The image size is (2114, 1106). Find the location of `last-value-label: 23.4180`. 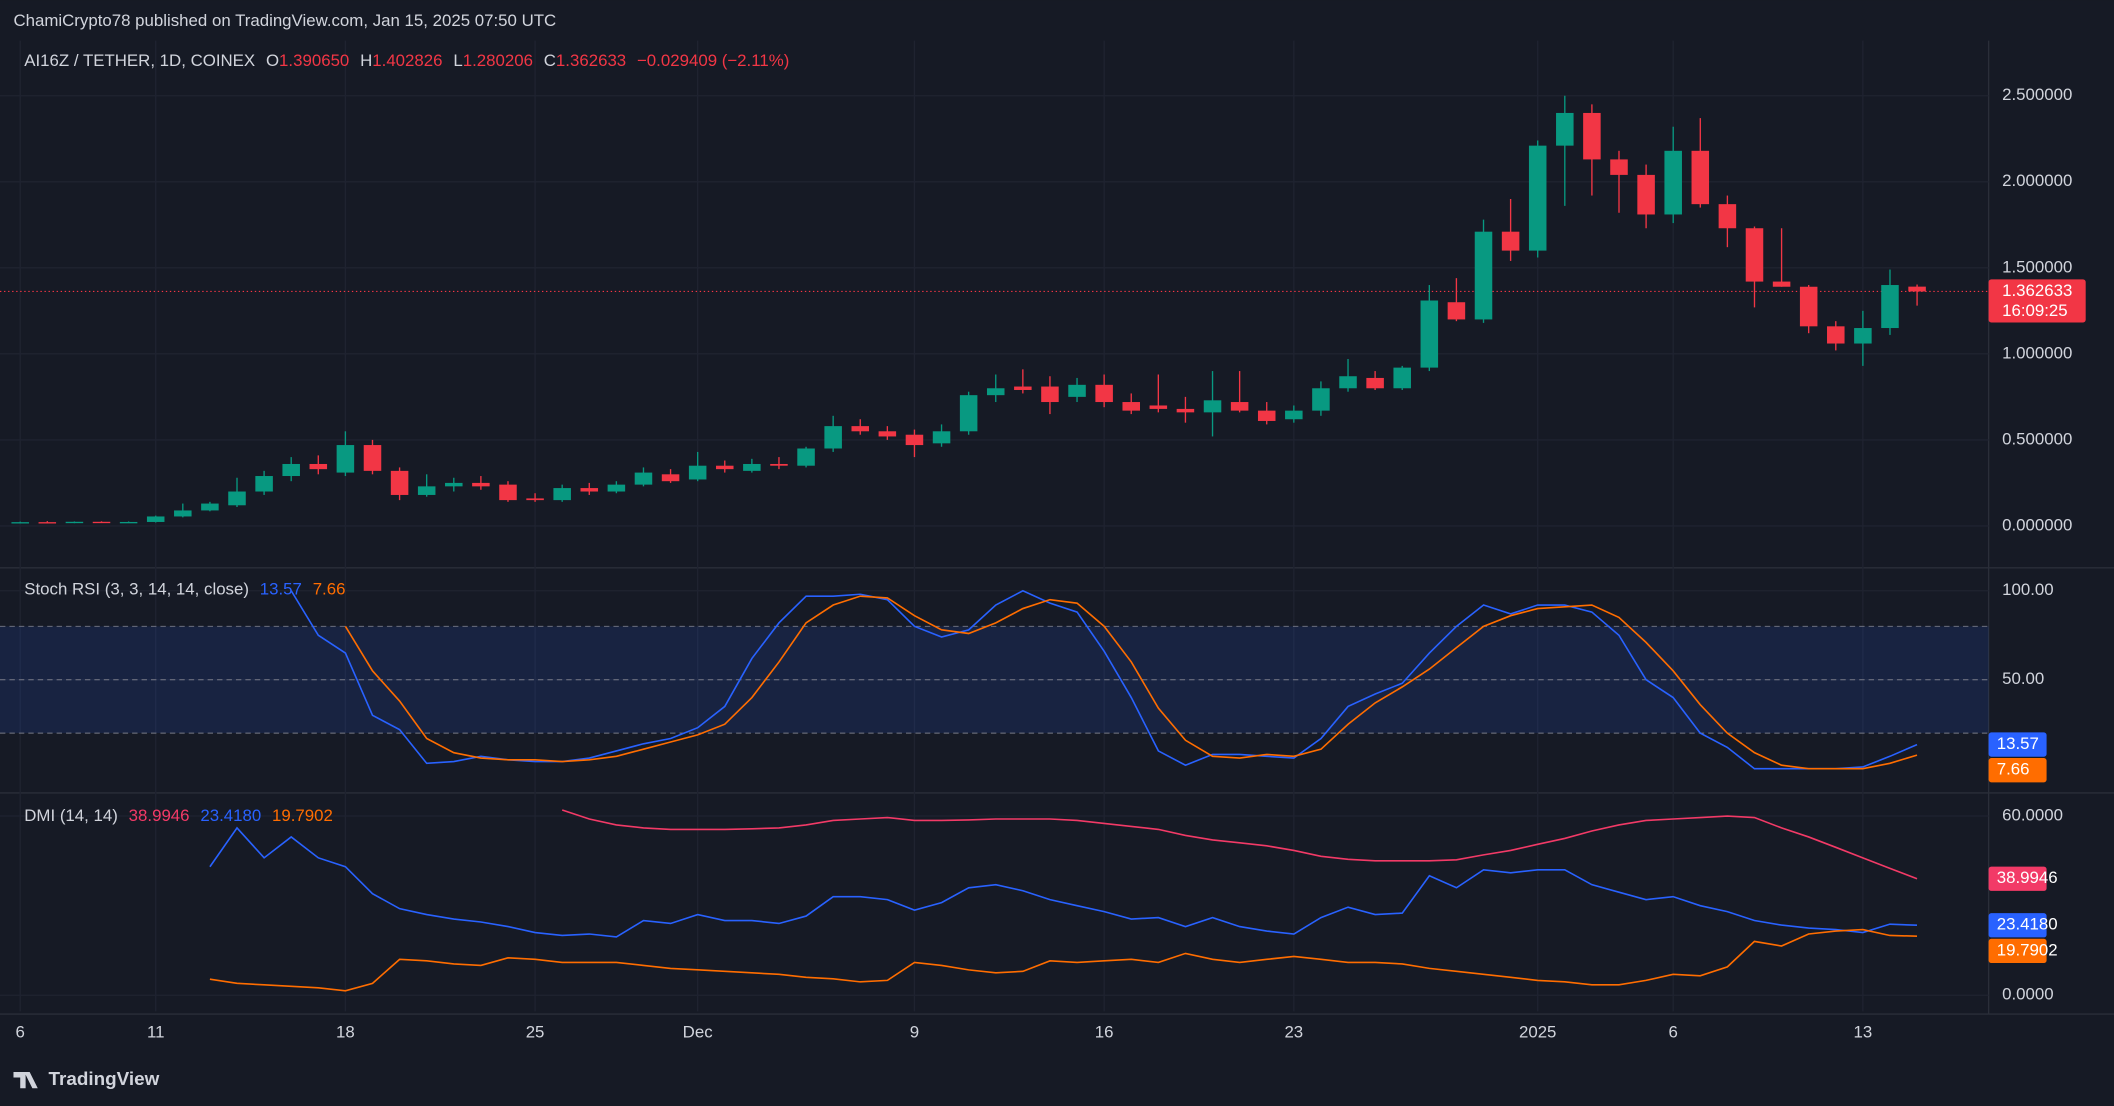

last-value-label: 23.4180 is located at coordinates (2027, 924).